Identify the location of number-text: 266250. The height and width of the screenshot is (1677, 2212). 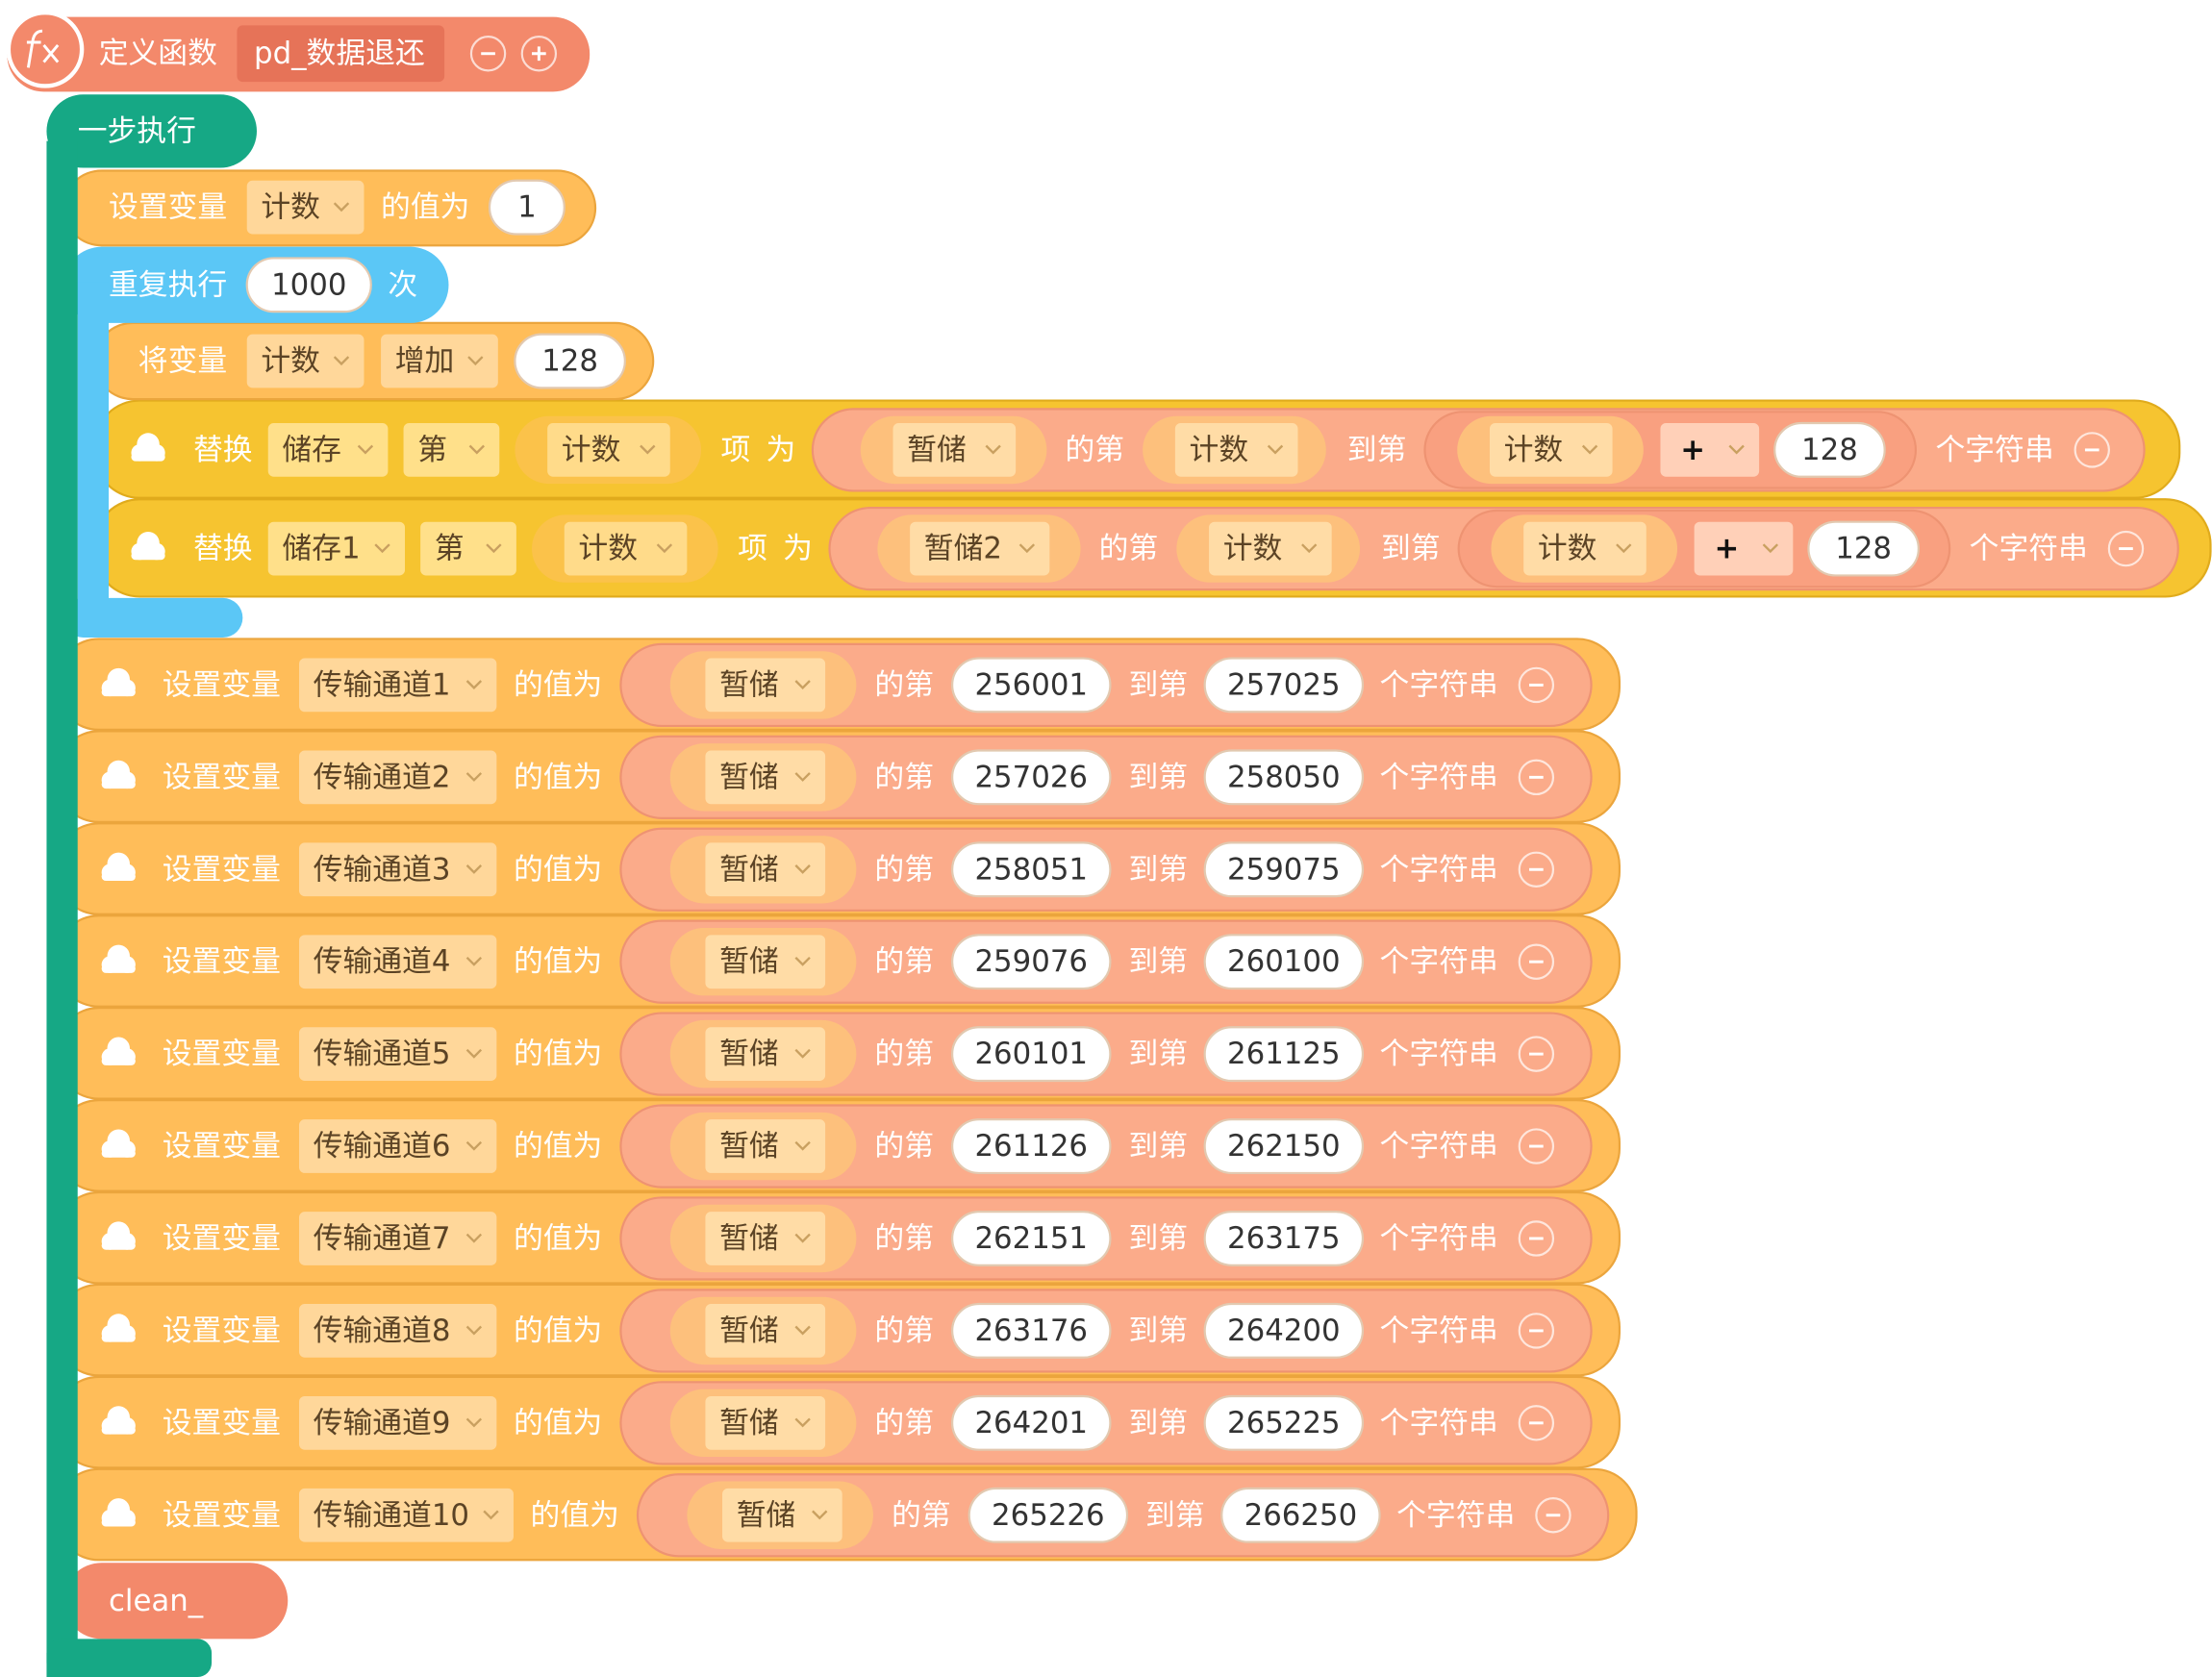
(1301, 1515).